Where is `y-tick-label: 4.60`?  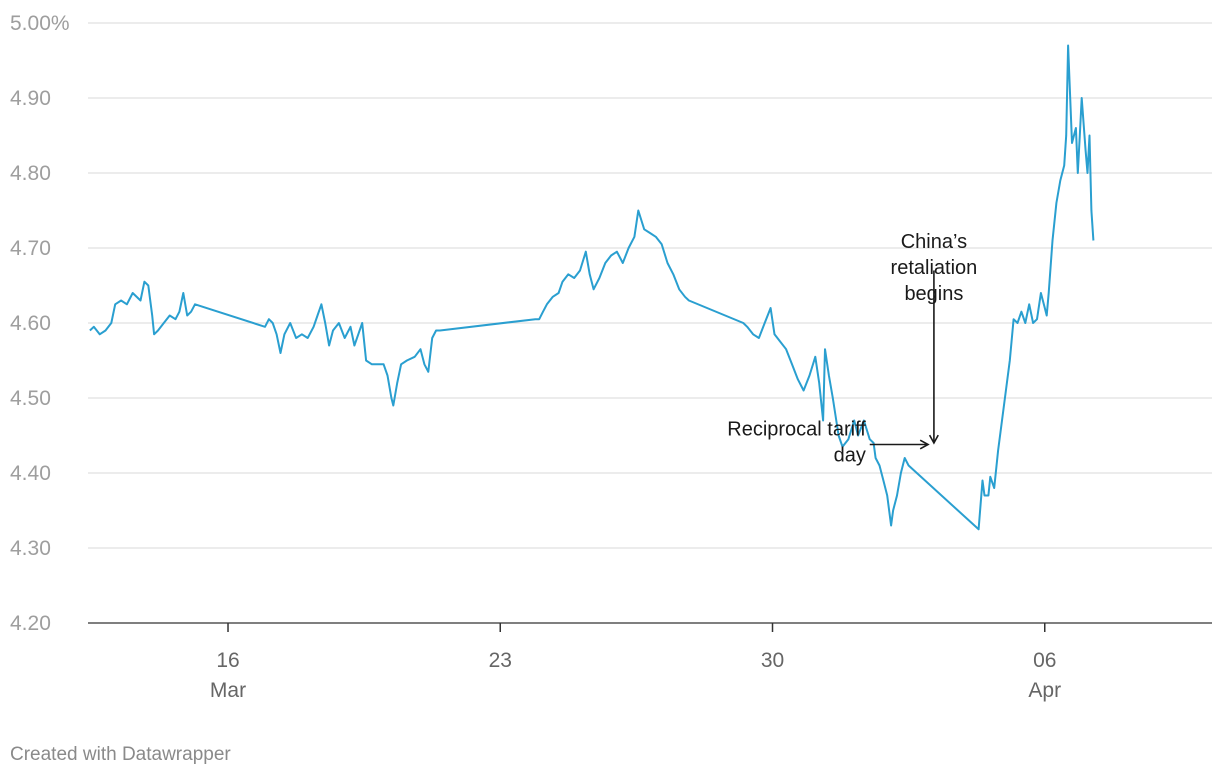
y-tick-label: 4.60 is located at coordinates (30, 323).